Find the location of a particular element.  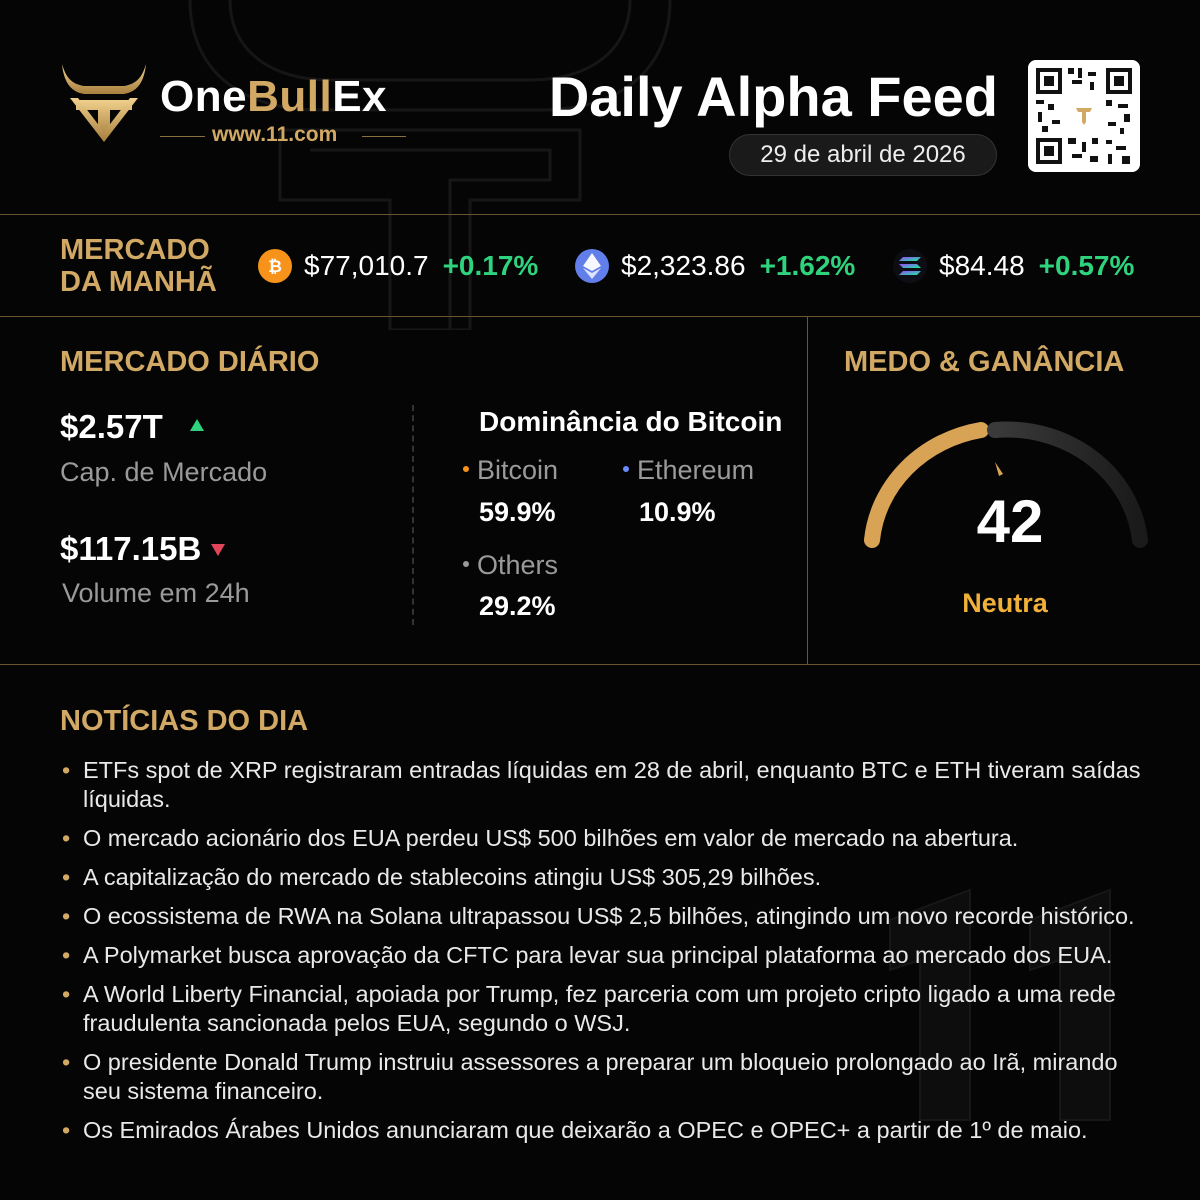

dominance-ethereum-value: 10.9% is located at coordinates (677, 512).